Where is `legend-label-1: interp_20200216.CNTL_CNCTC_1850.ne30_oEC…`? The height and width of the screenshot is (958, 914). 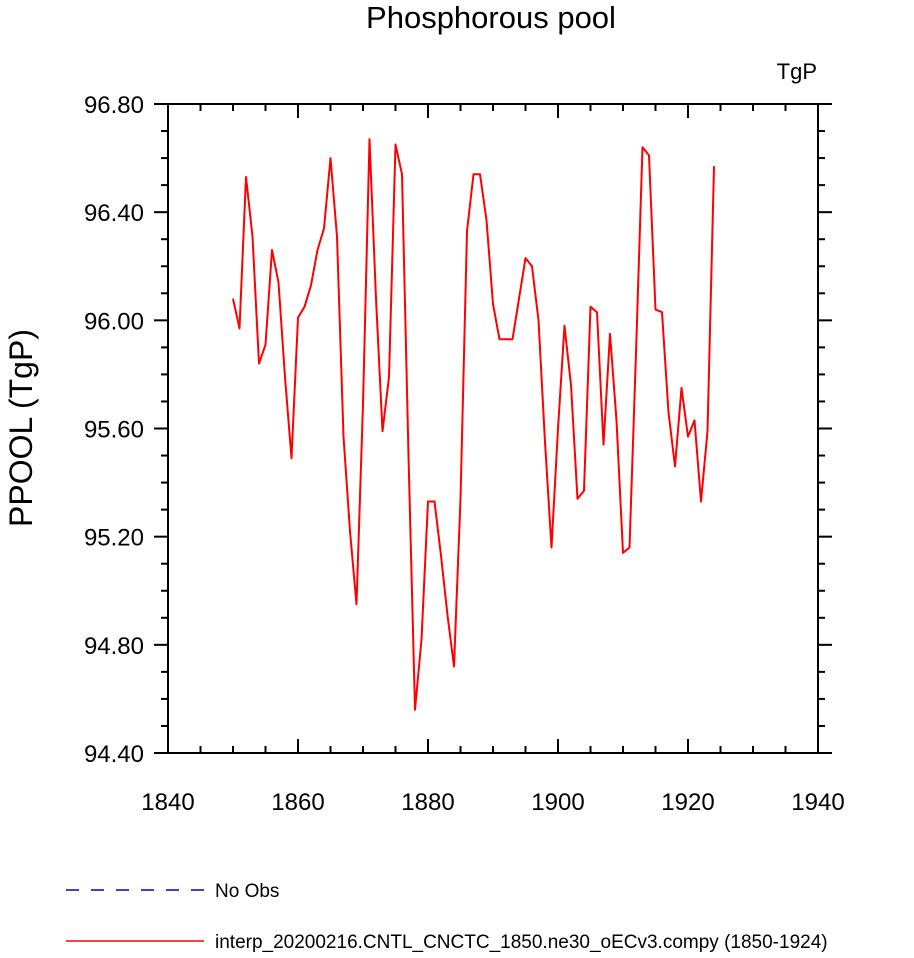 legend-label-1: interp_20200216.CNTL_CNCTC_1850.ne30_oEC… is located at coordinates (521, 942).